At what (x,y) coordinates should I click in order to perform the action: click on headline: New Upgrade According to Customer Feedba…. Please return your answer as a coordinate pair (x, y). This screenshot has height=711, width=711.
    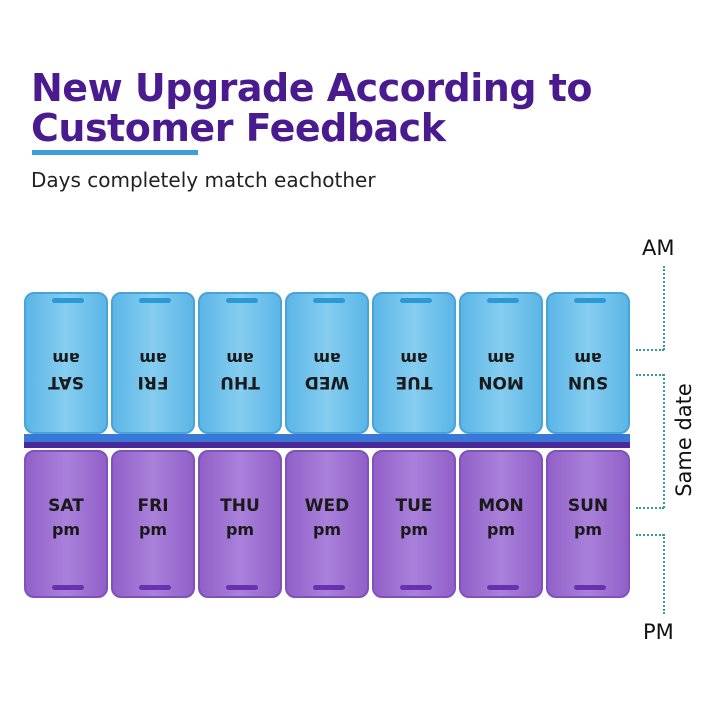
    Looking at the image, I should click on (312, 108).